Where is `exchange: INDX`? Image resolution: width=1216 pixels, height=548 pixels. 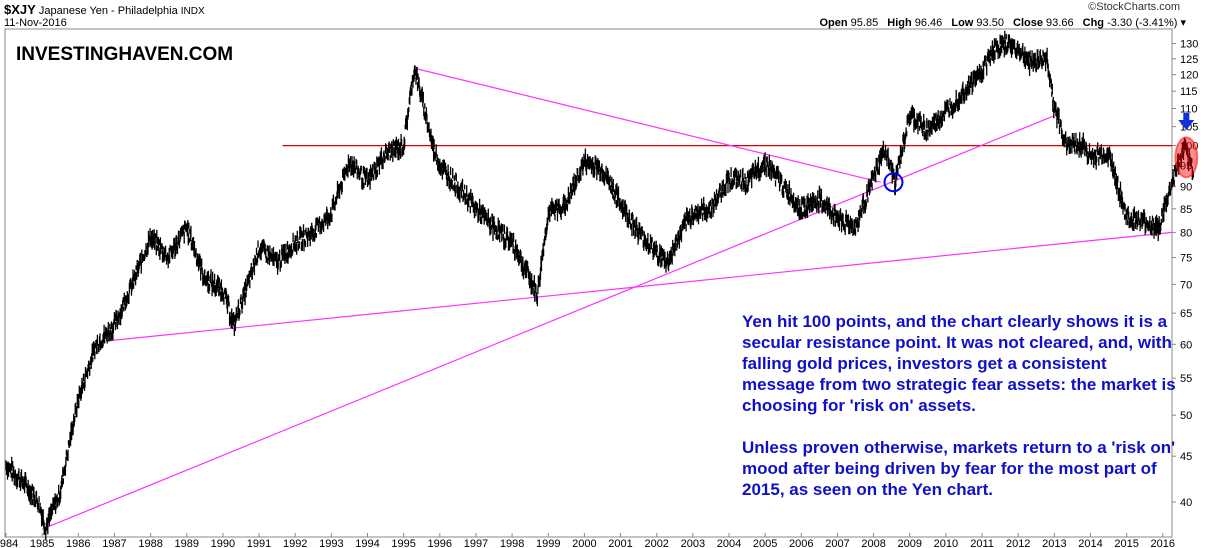 exchange: INDX is located at coordinates (192, 11).